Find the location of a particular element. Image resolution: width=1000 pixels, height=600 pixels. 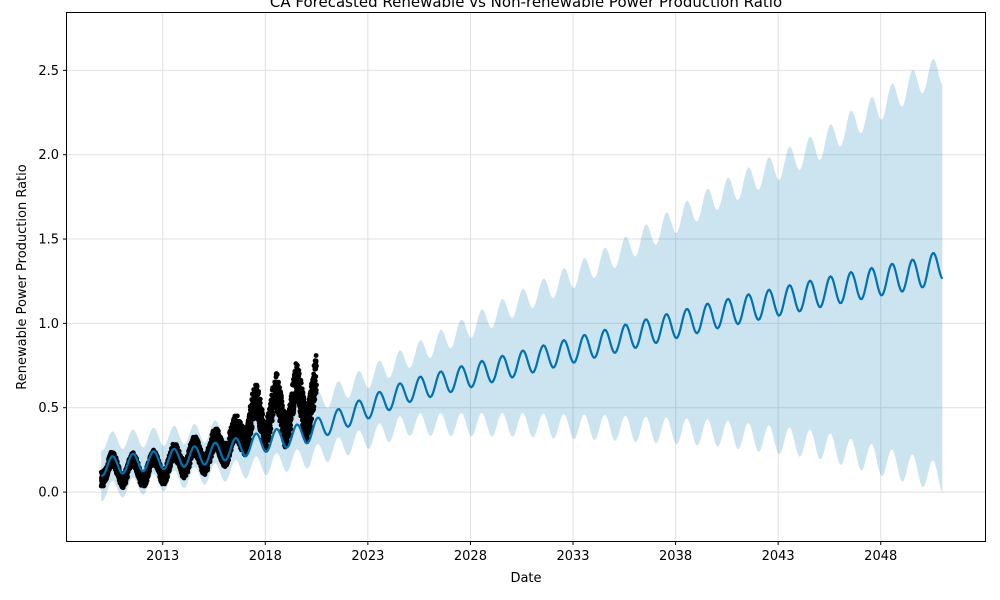

y-tick-label: 2.0 is located at coordinates (48, 155).